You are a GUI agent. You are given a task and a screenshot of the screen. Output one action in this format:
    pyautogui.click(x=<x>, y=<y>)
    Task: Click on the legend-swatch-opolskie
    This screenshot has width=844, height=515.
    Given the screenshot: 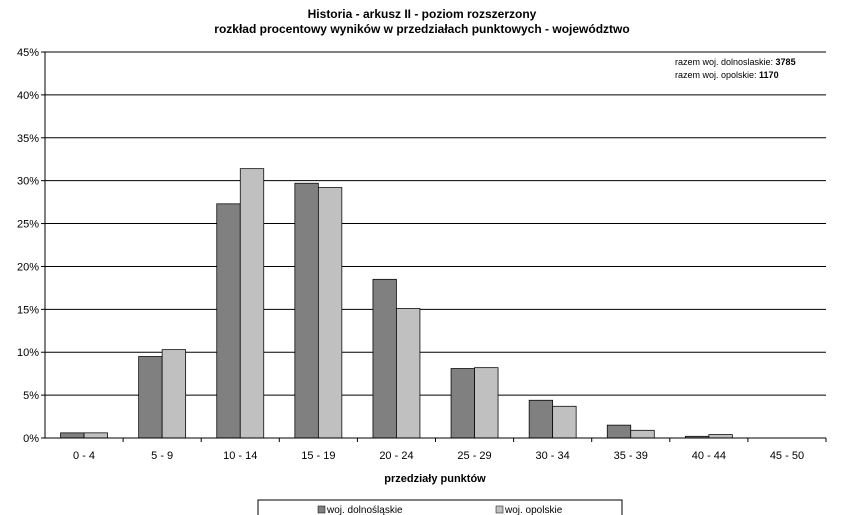 What is the action you would take?
    pyautogui.click(x=499, y=509)
    